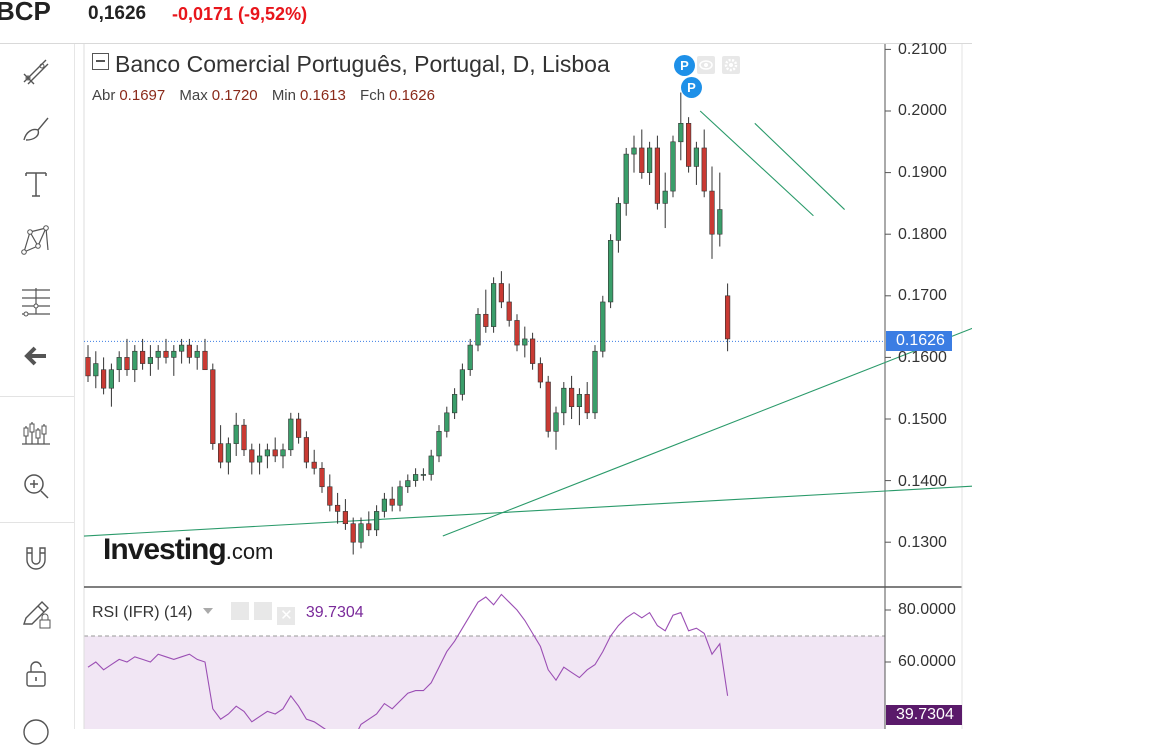  What do you see at coordinates (408, 661) in the screenshot?
I see `rsi-line` at bounding box center [408, 661].